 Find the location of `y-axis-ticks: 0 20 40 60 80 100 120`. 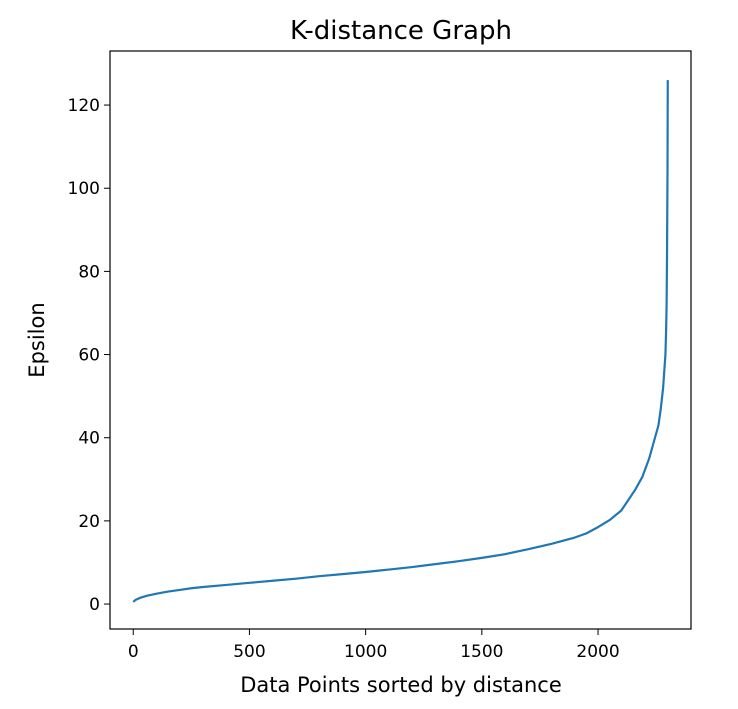

y-axis-ticks: 0 20 40 60 80 100 120 is located at coordinates (89, 355).